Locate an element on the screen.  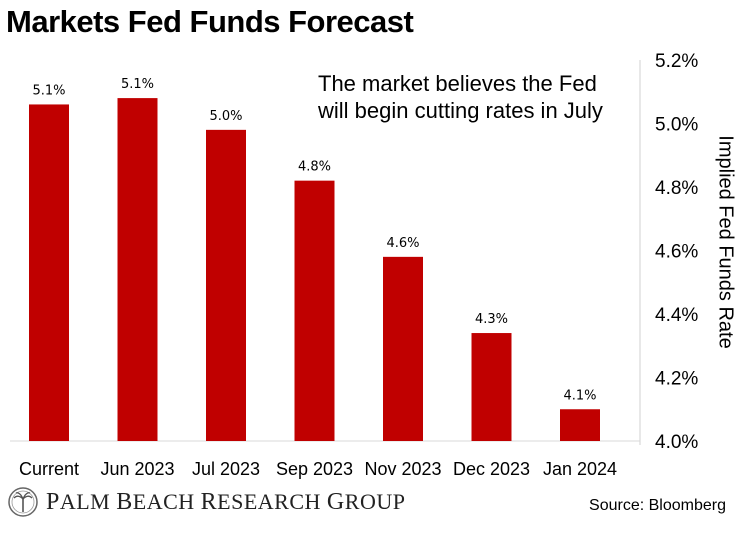
annotation-line-2: will begin cutting rates in July is located at coordinates (460, 110).